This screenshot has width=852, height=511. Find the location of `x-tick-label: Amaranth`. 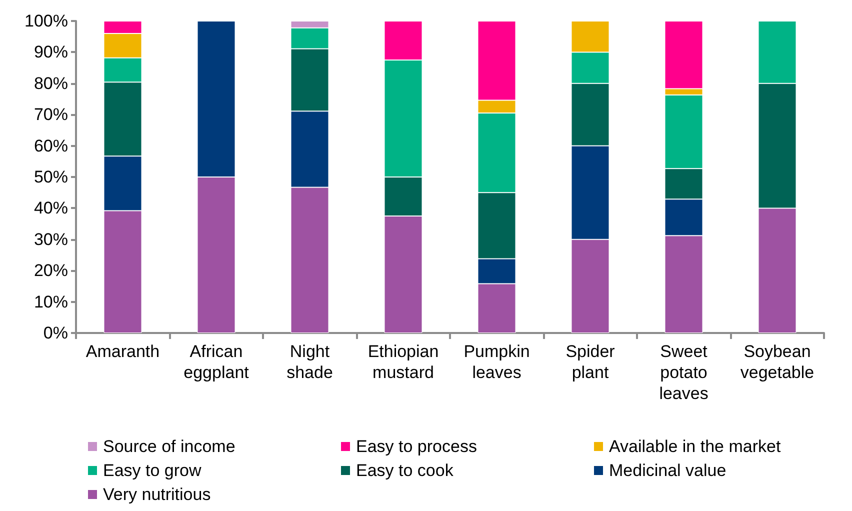

x-tick-label: Amaranth is located at coordinates (123, 351).